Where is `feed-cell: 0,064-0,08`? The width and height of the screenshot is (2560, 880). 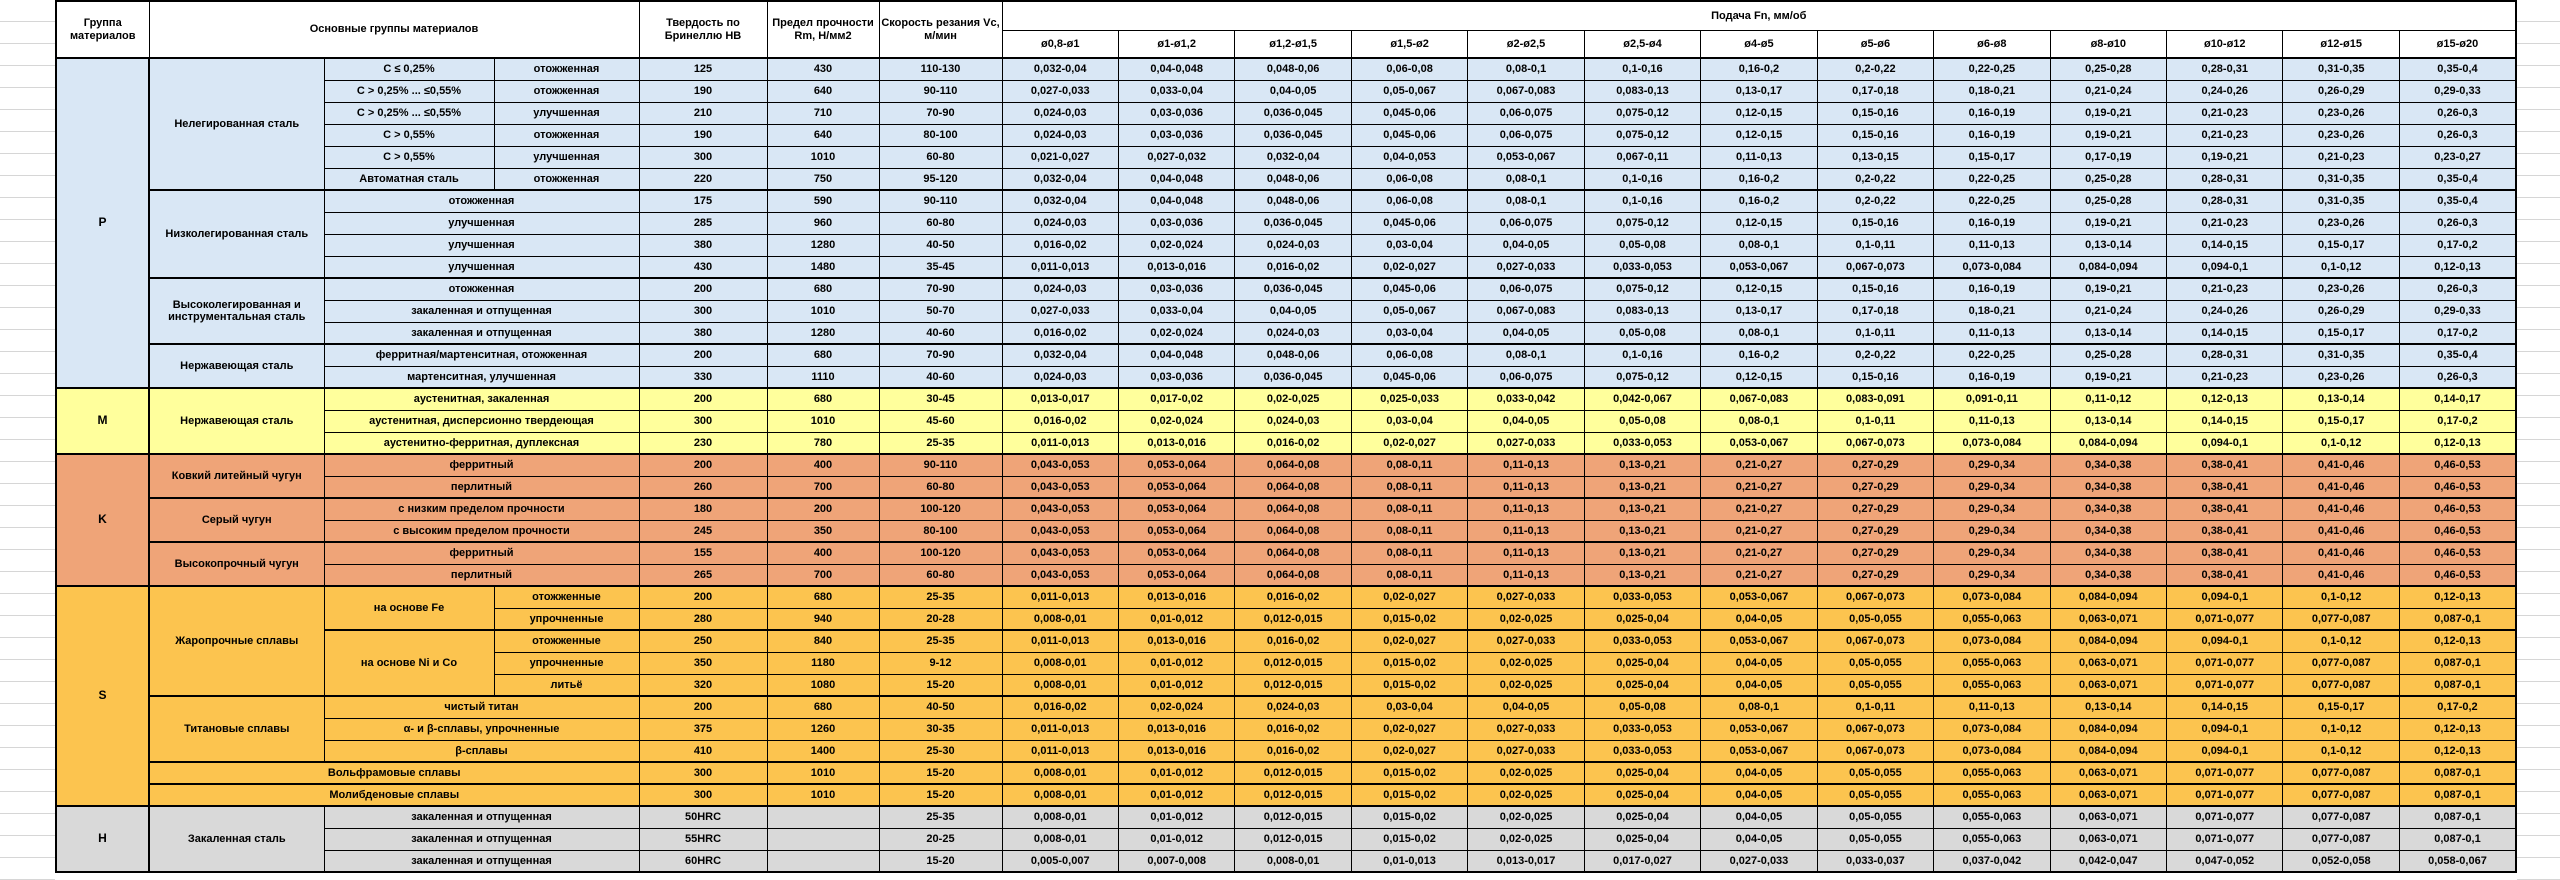 feed-cell: 0,064-0,08 is located at coordinates (1293, 553).